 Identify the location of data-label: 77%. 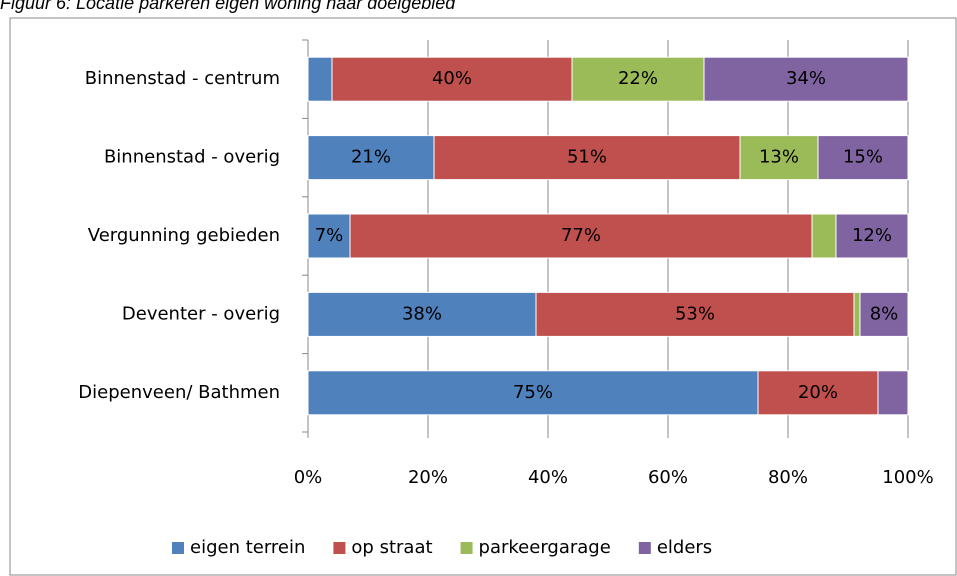
(581, 235).